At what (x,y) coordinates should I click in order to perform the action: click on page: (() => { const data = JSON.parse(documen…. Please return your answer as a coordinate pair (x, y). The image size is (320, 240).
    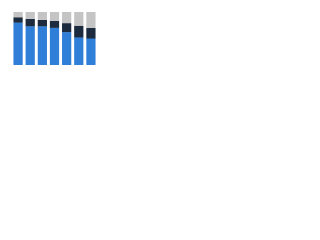
    Looking at the image, I should click on (50, 35).